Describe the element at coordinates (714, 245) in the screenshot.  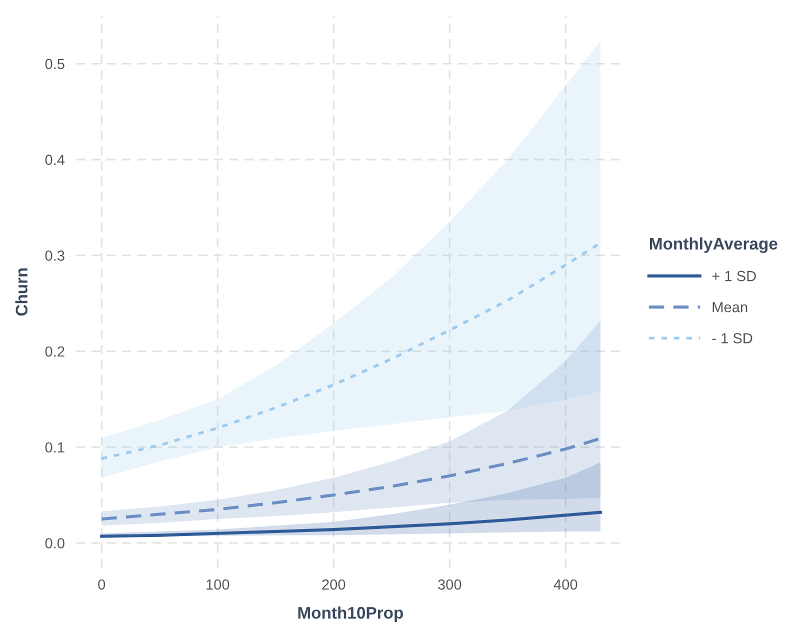
I see `legend-title: MonthlyAverage` at that location.